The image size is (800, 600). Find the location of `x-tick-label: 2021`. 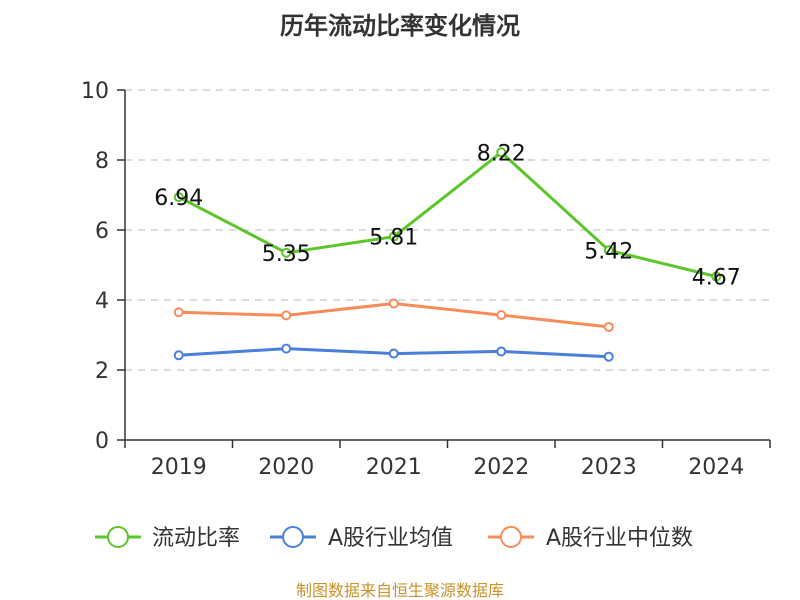

x-tick-label: 2021 is located at coordinates (394, 467).